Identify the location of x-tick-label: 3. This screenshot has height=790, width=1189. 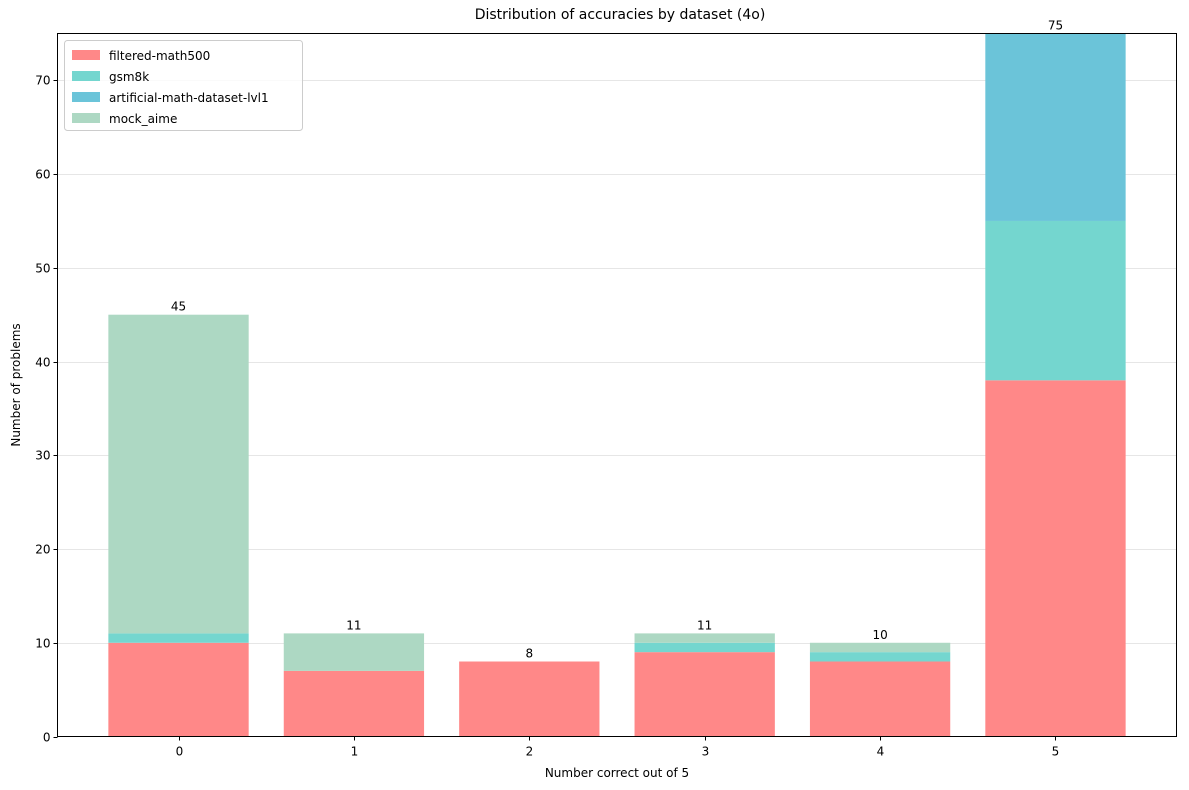
(706, 752).